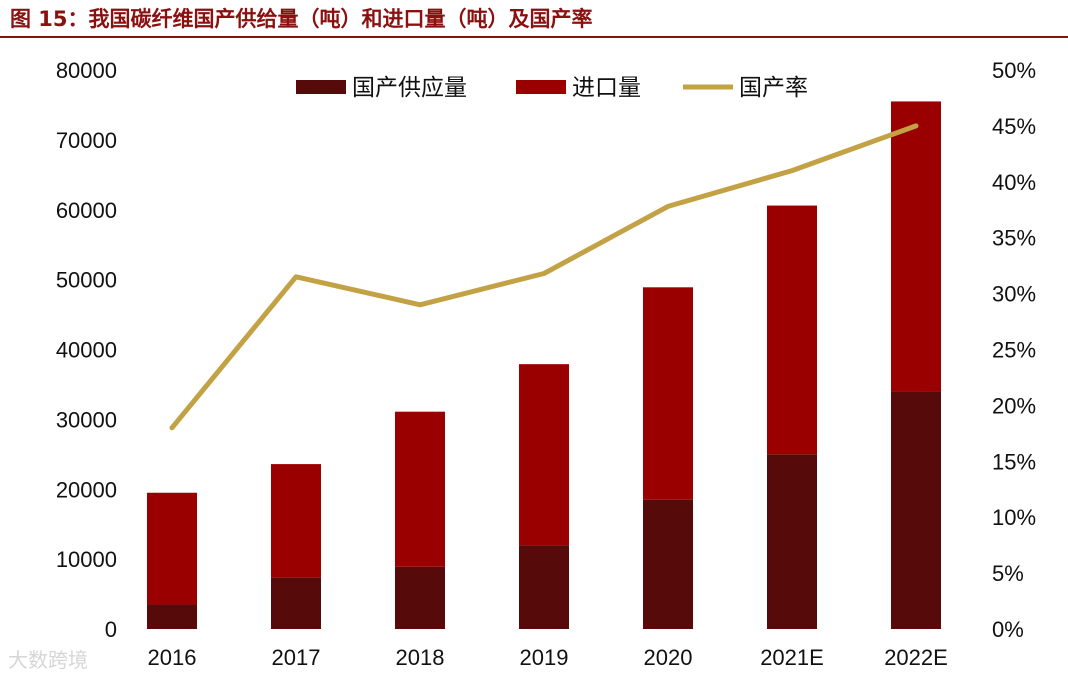 Image resolution: width=1068 pixels, height=678 pixels. Describe the element at coordinates (1014, 182) in the screenshot. I see `right-axis-tick-label: 40%` at that location.